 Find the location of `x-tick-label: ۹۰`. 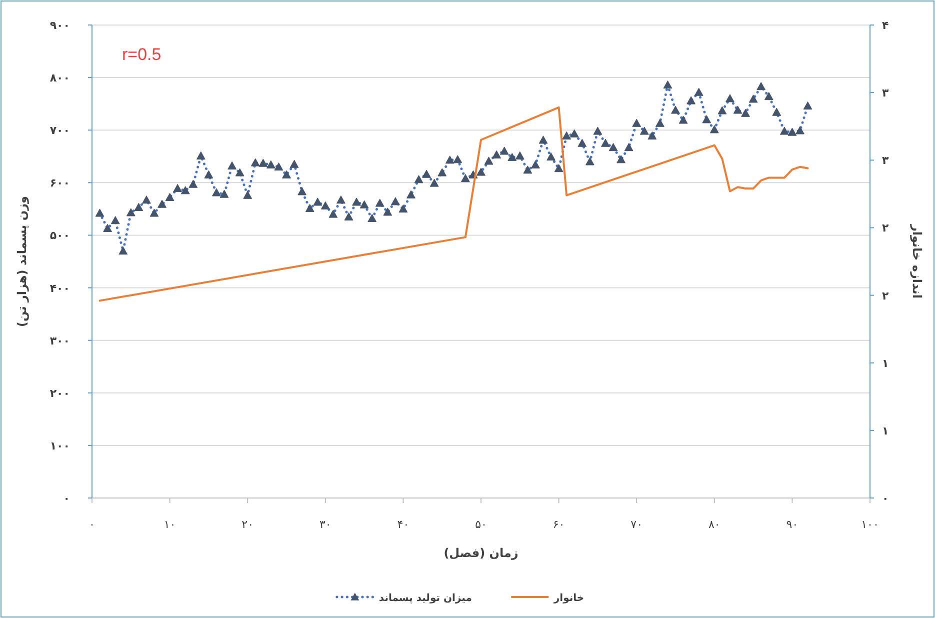

x-tick-label: ۹۰ is located at coordinates (792, 524).